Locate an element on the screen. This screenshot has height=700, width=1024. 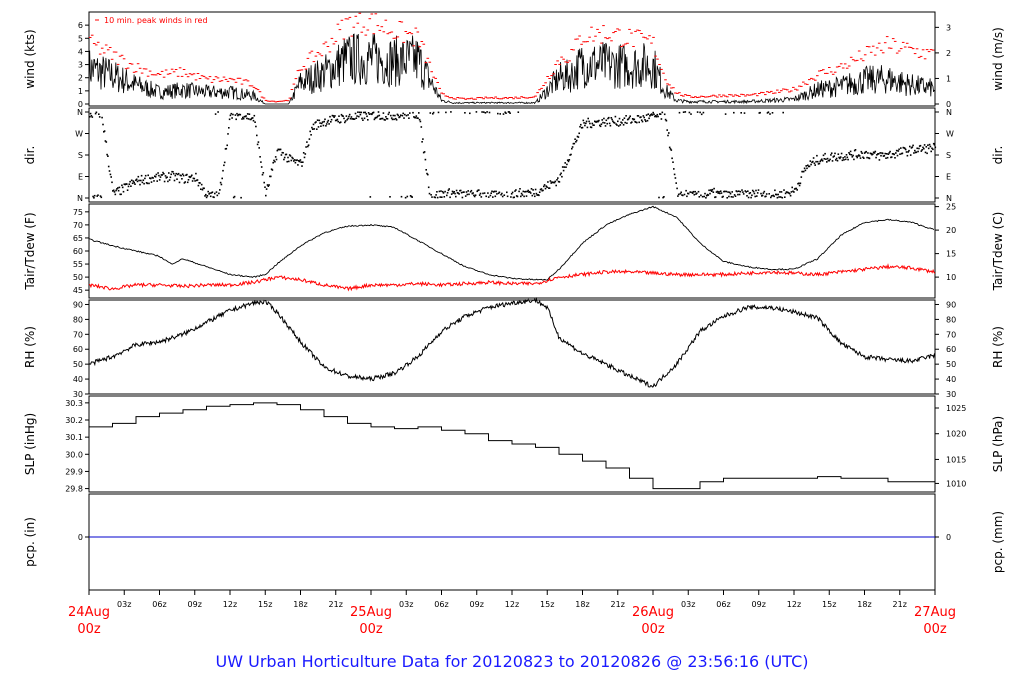
y-tick-label-left: S is located at coordinates (80, 155).